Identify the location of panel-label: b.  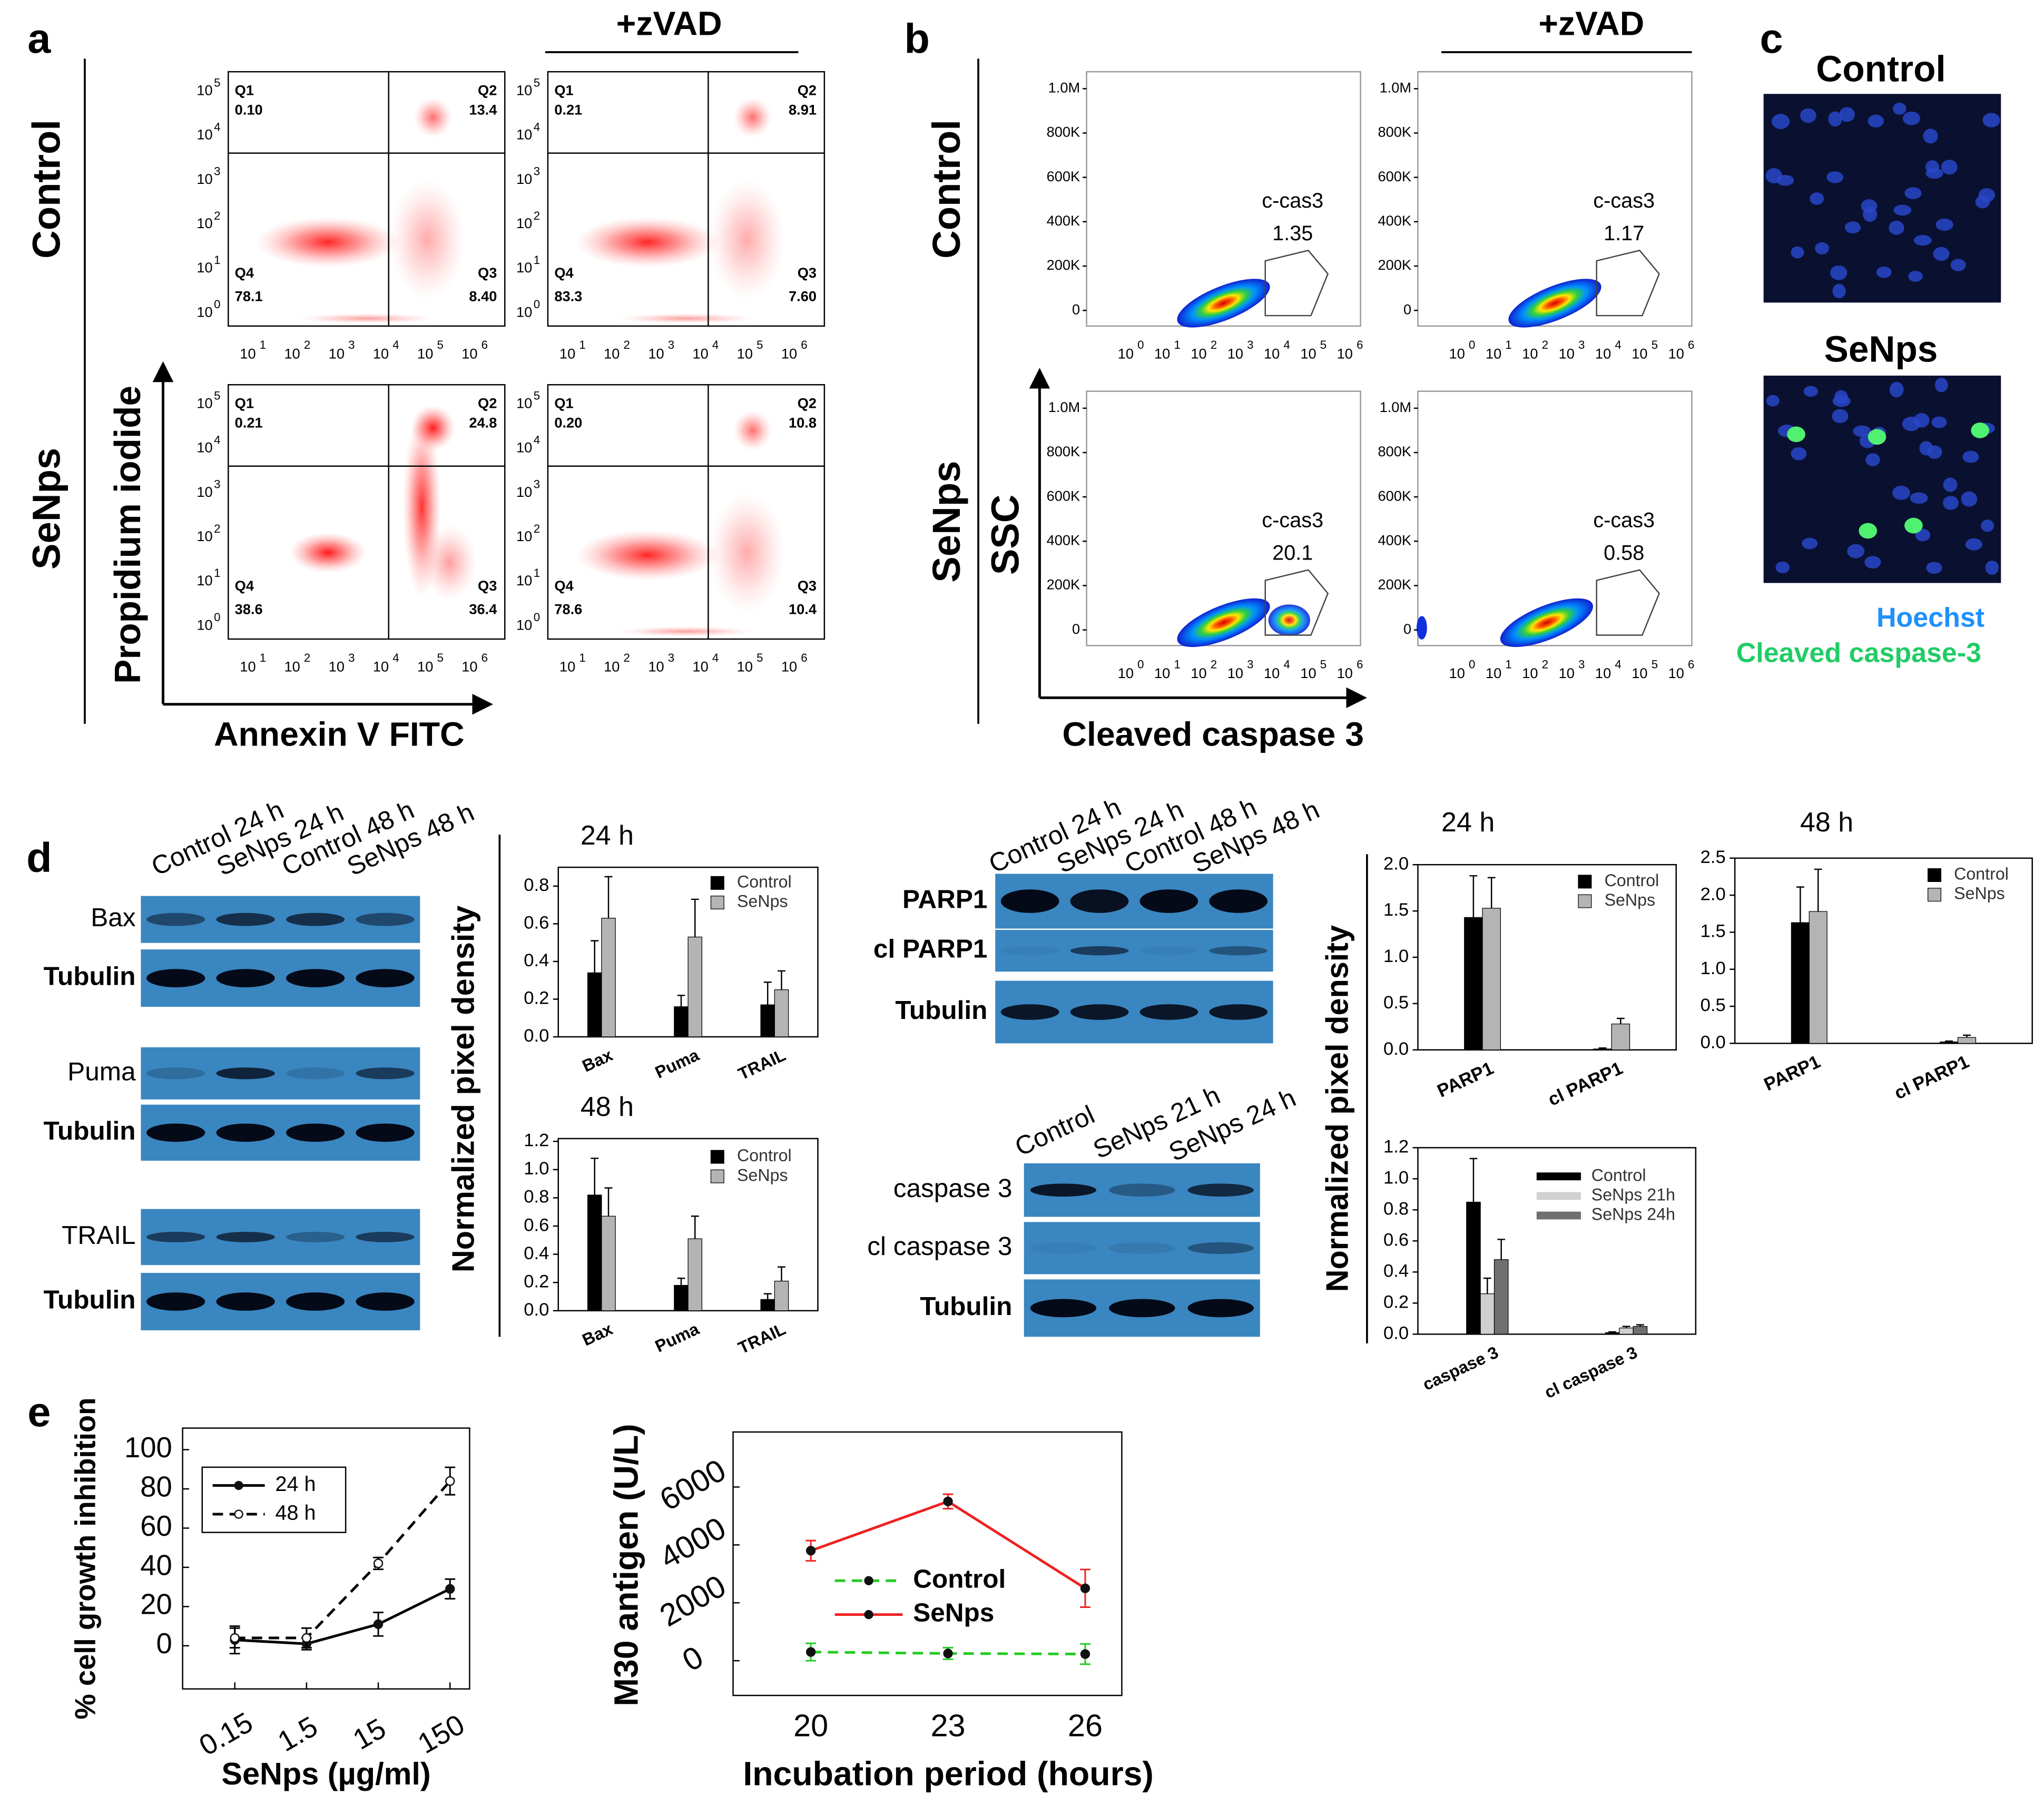
(916, 38).